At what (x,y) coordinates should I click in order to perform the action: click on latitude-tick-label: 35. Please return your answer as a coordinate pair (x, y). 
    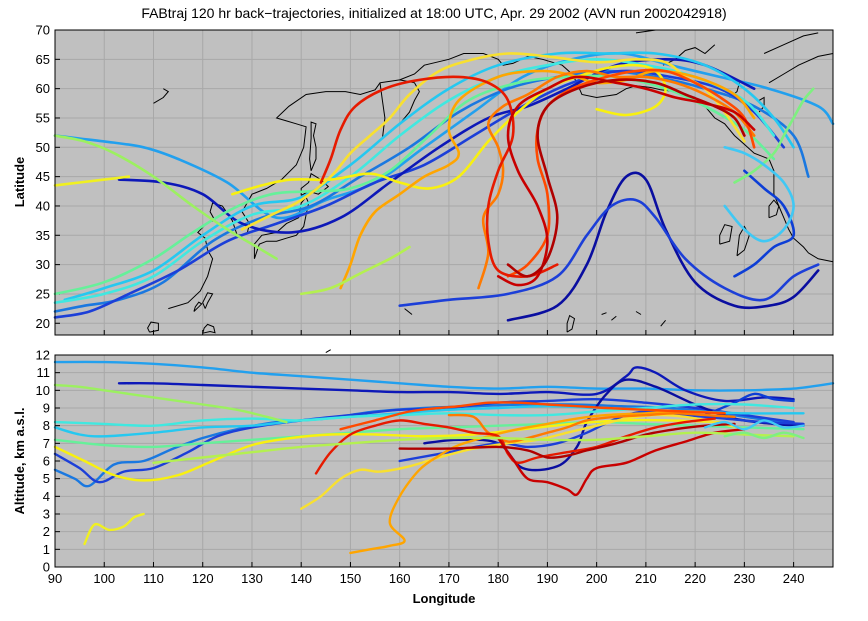
    Looking at the image, I should click on (43, 235).